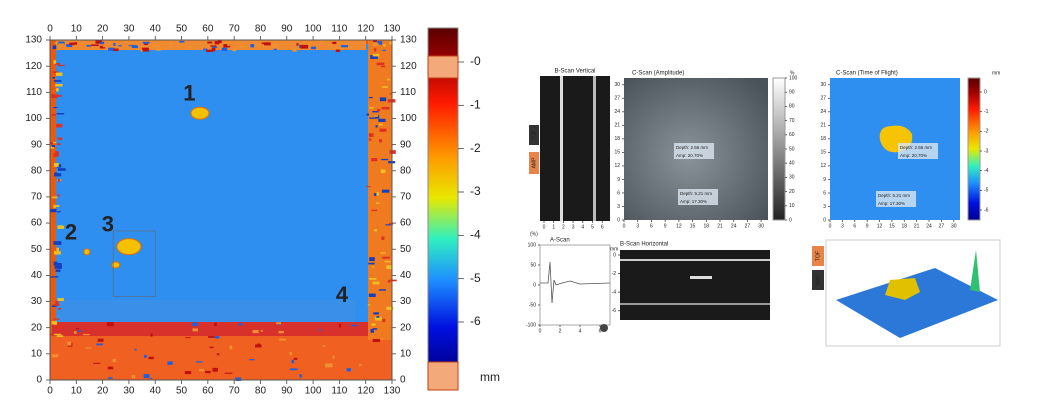 The image size is (1061, 418). Describe the element at coordinates (37, 223) in the screenshot. I see `y-tick-label: 60` at that location.